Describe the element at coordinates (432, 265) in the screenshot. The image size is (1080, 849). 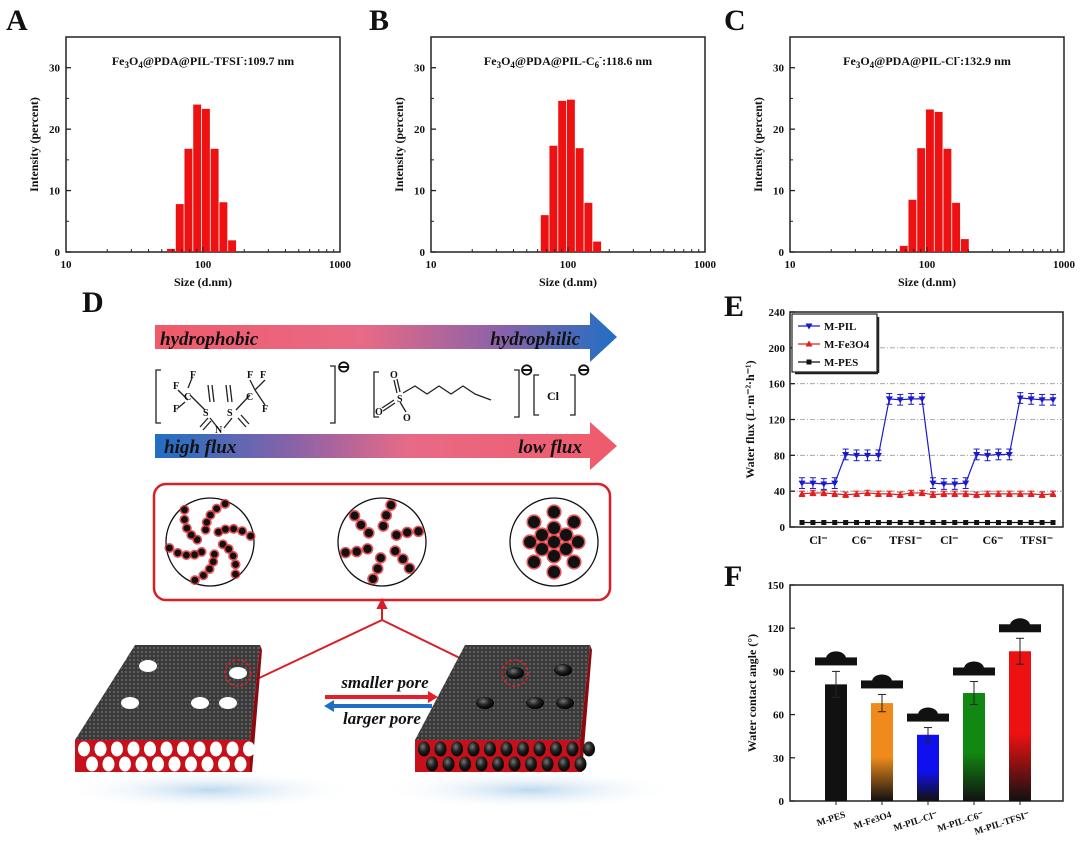
I see `x-tick-label: 10` at that location.